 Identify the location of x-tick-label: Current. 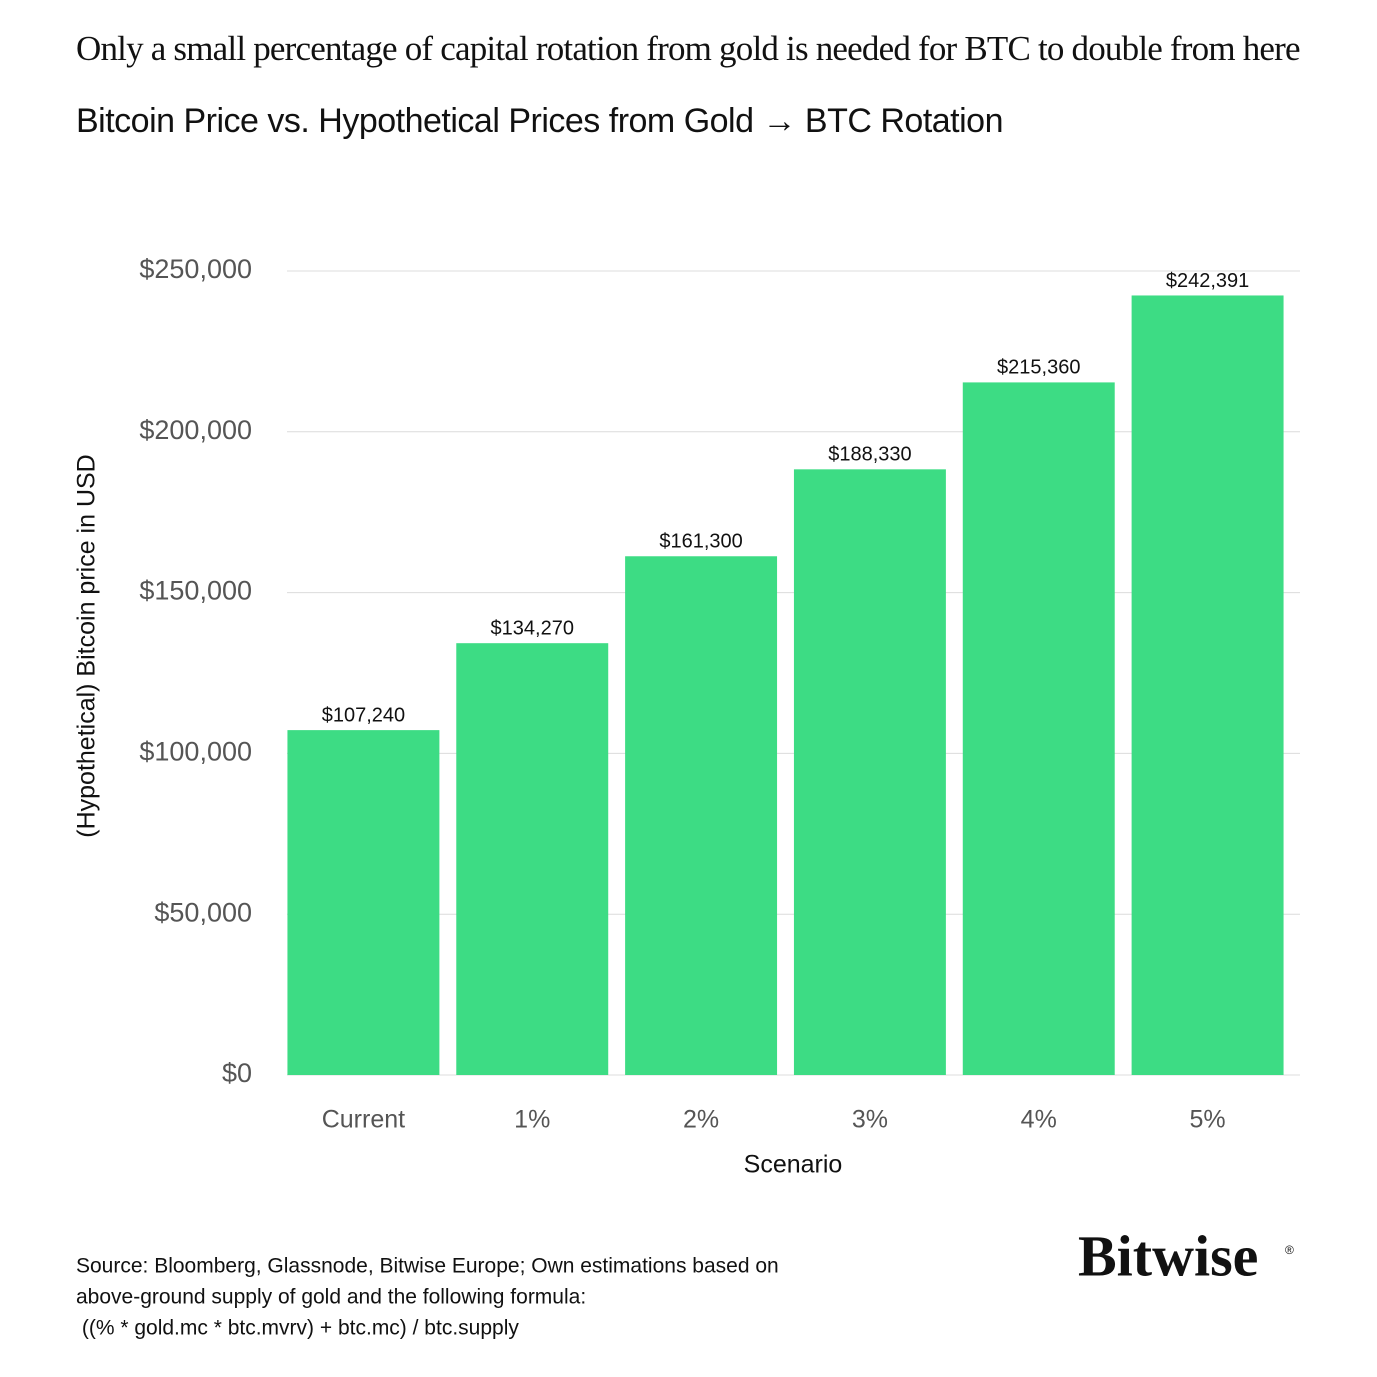
(363, 1120).